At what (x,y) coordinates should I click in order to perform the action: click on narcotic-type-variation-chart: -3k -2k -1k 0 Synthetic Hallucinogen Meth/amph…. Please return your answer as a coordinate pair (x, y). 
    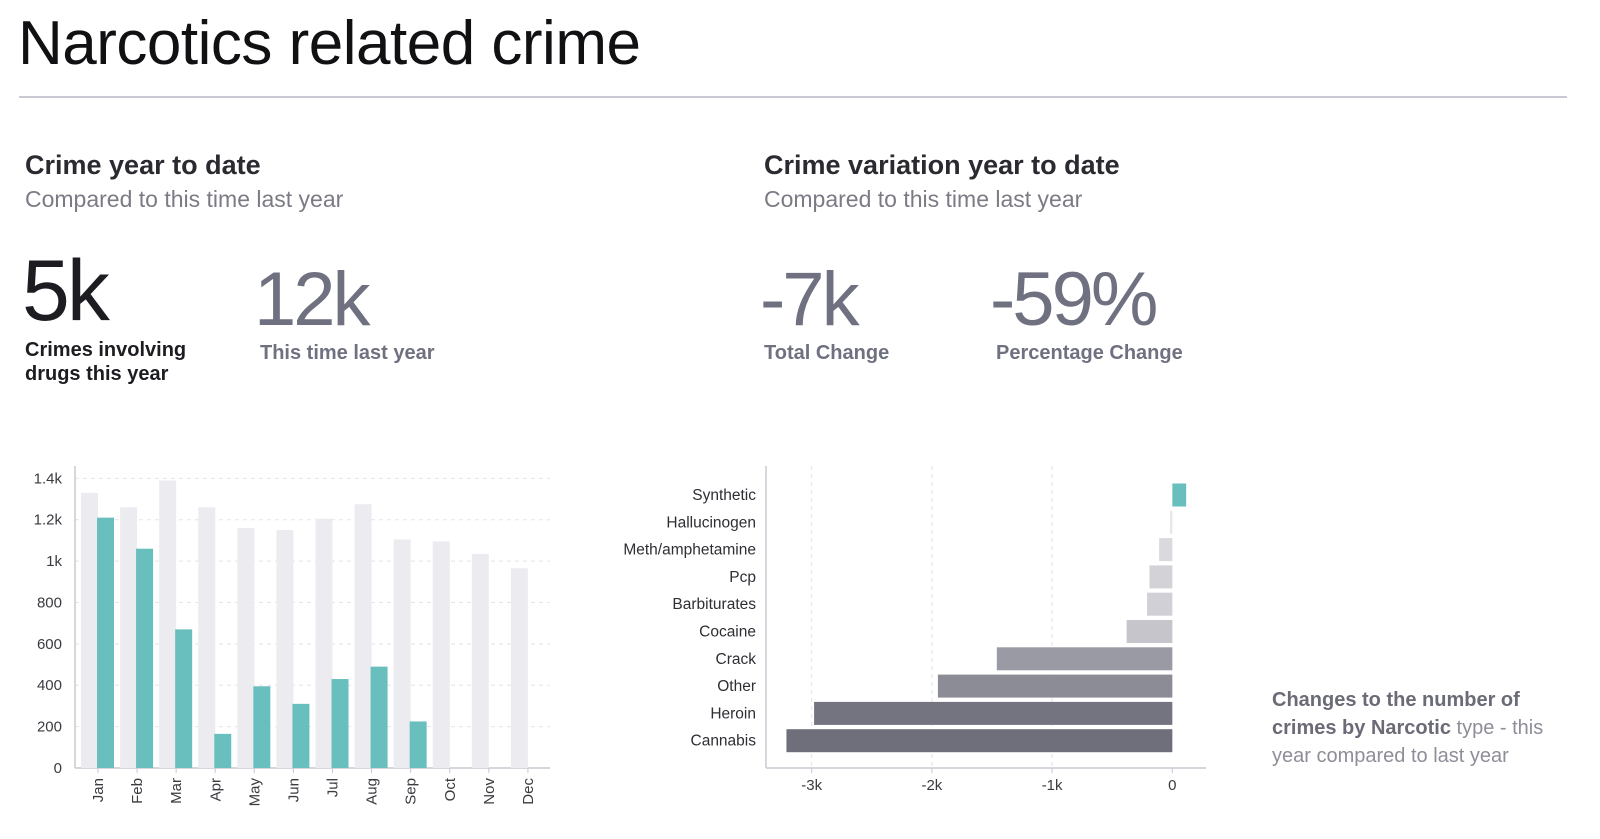
    Looking at the image, I should click on (914, 630).